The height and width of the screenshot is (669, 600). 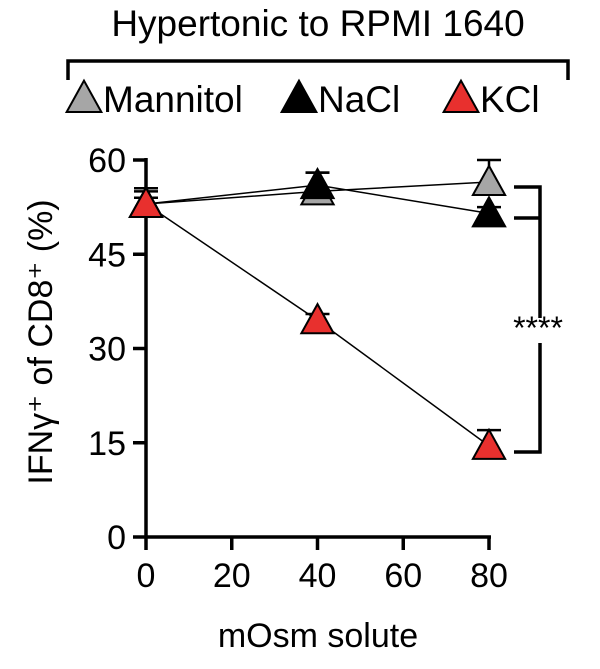 I want to click on x-tick-label: 60, so click(x=403, y=576).